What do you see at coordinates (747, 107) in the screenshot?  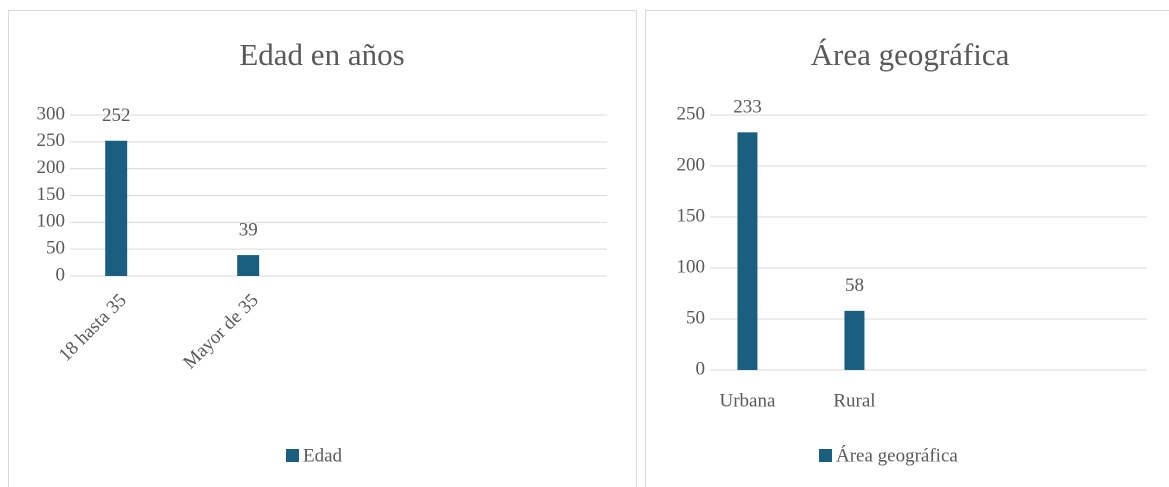 I see `data-label: 233` at bounding box center [747, 107].